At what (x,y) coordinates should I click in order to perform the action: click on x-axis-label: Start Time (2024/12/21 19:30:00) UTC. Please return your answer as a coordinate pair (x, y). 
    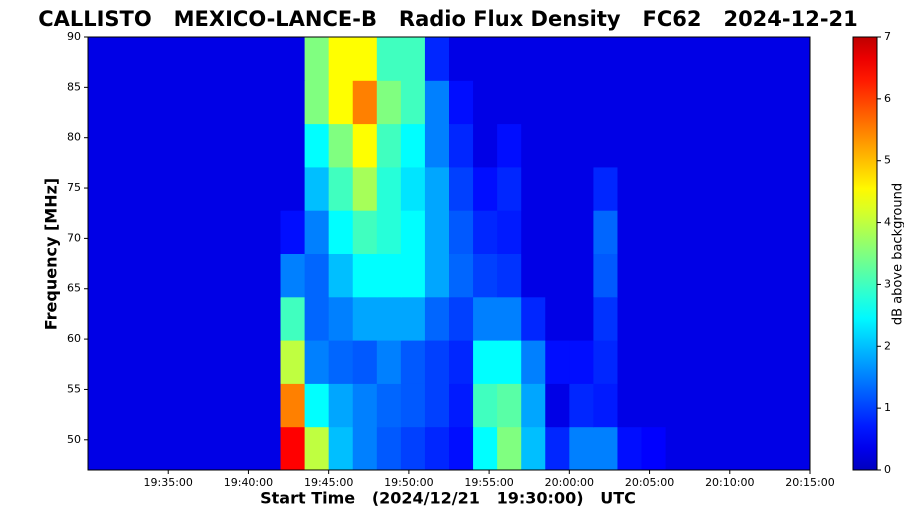
    Looking at the image, I should click on (448, 498).